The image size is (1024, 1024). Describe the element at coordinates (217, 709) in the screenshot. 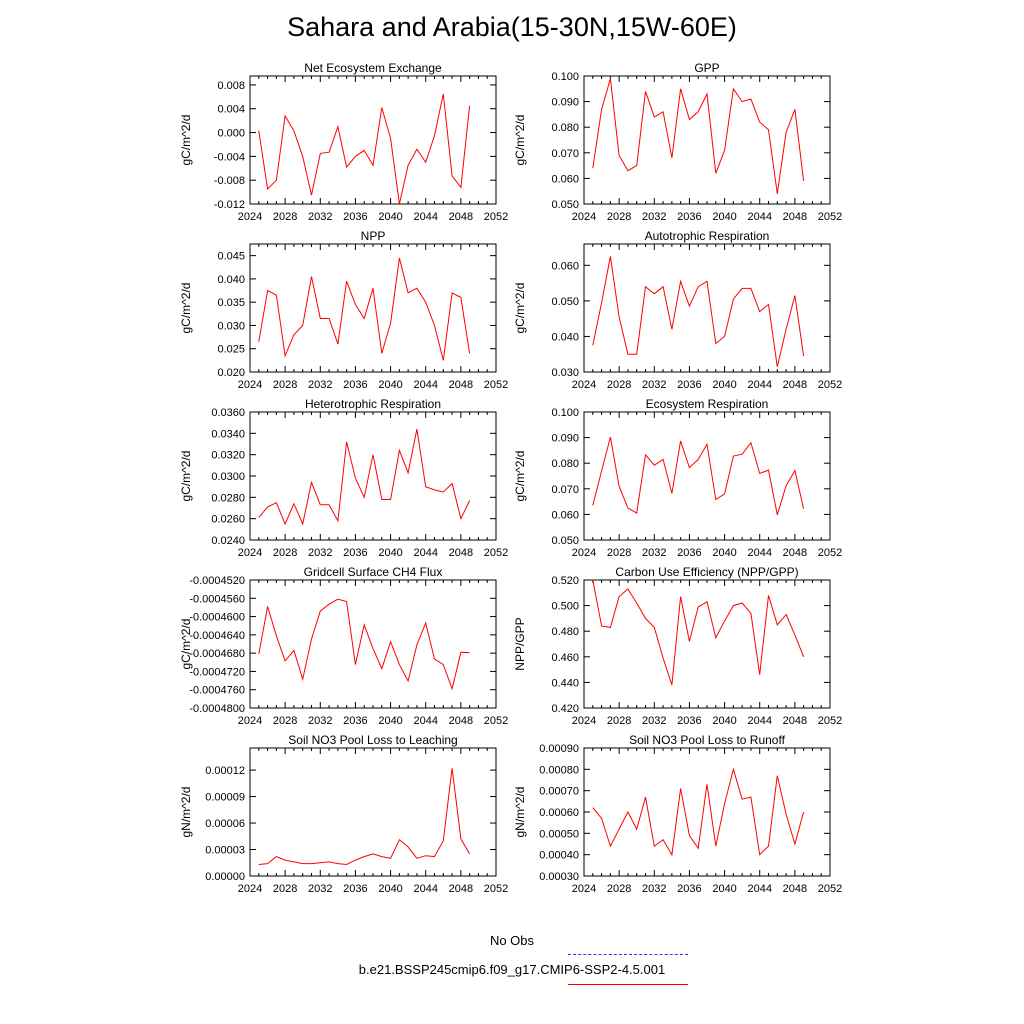

I see `y-tick-label: -0.0004800` at that location.